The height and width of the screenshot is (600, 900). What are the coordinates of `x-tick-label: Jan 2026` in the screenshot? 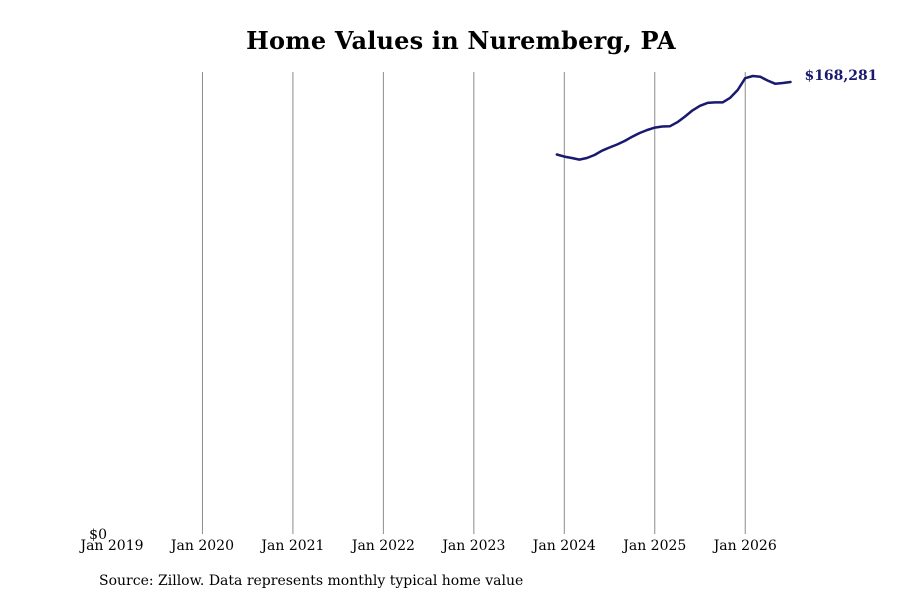 It's located at (744, 546).